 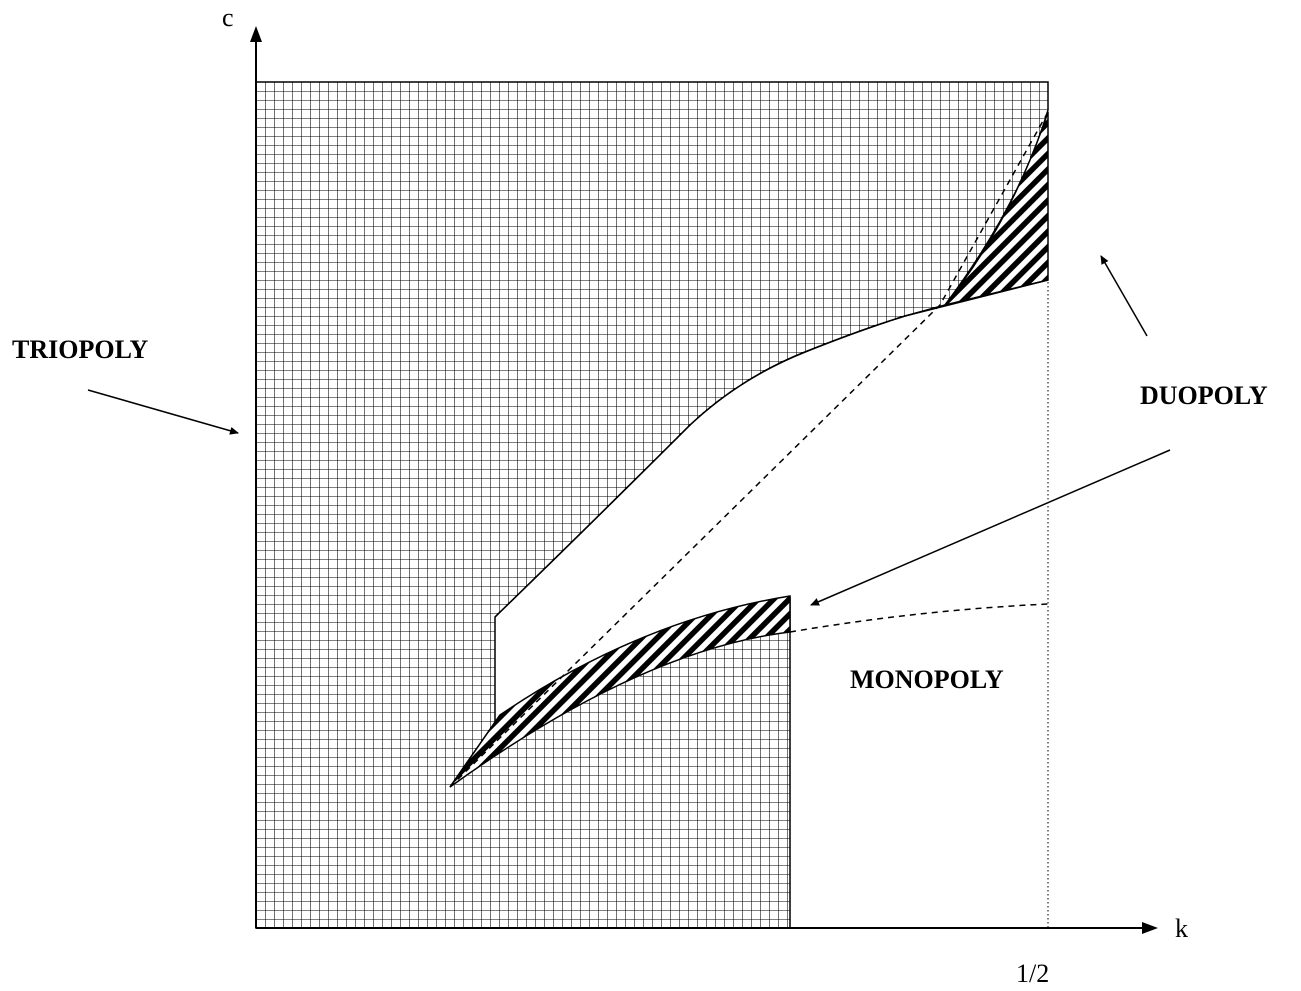 I want to click on x-axis-arrowhead, so click(x=1150, y=928).